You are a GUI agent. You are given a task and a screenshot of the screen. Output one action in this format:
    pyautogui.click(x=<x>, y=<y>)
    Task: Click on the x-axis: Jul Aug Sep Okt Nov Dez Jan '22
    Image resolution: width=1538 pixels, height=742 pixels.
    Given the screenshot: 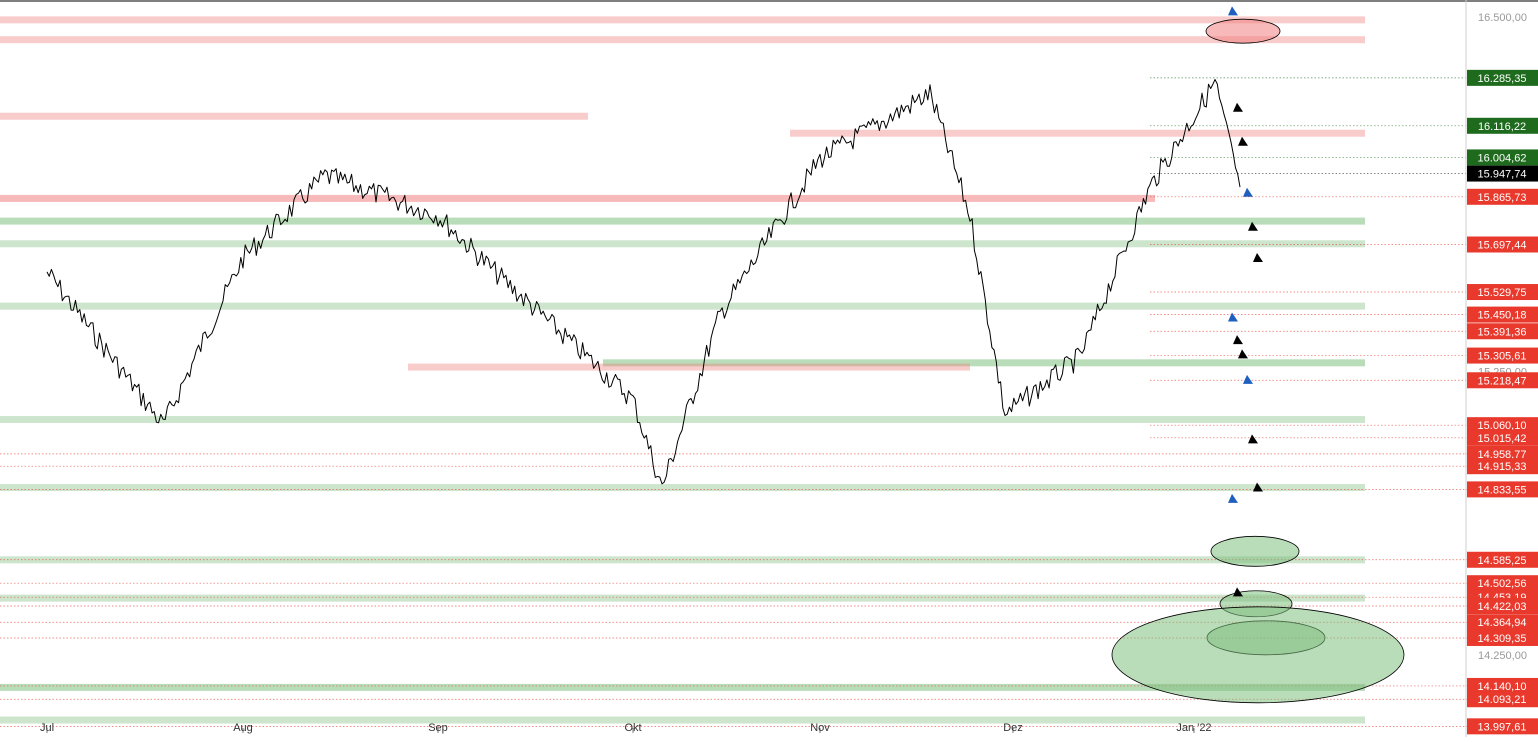 What is the action you would take?
    pyautogui.click(x=626, y=728)
    